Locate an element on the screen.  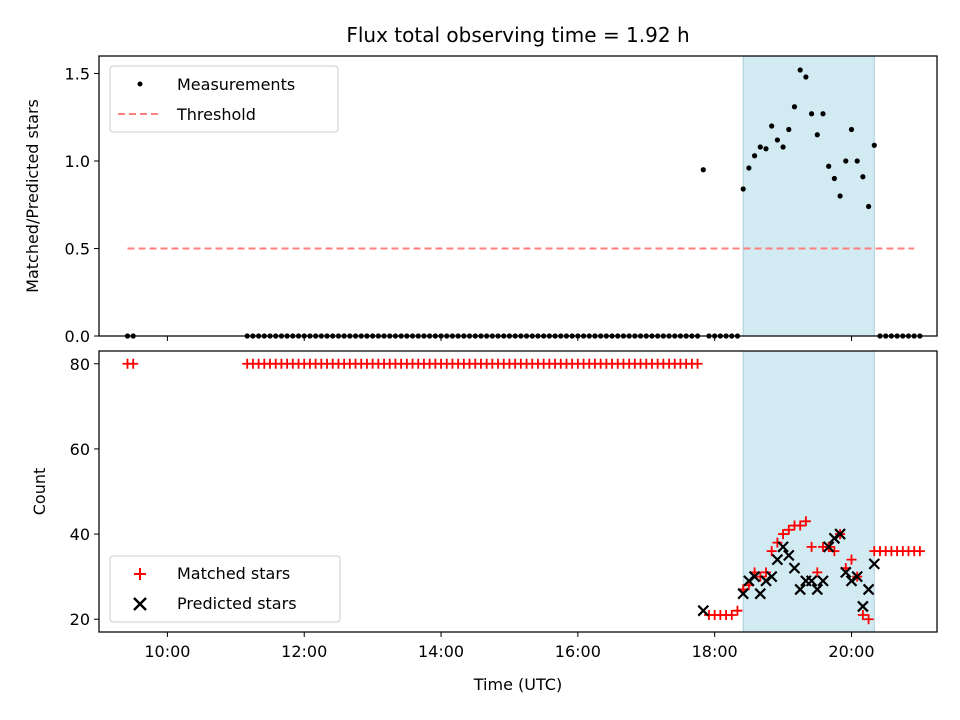
chart-title: Flux total observing time = 1.92 h is located at coordinates (517, 35).